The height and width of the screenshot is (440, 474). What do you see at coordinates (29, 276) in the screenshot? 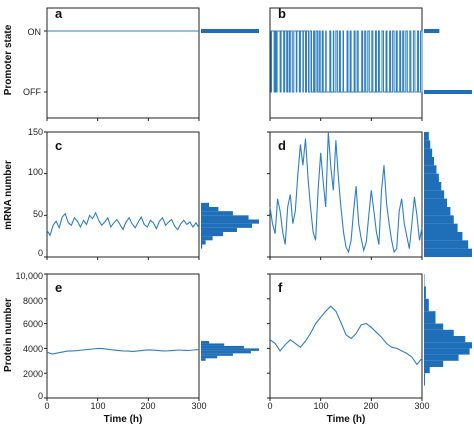
I see `tick-protein-10000: 10,000` at bounding box center [29, 276].